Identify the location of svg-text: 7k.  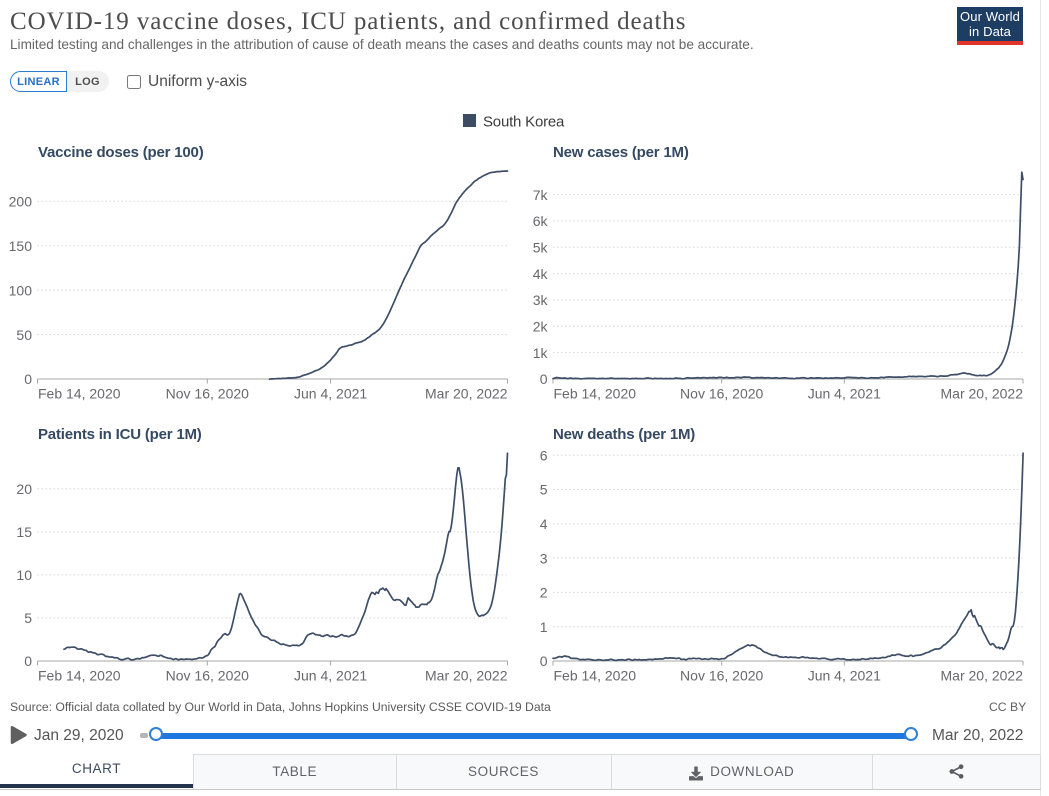
(541, 195).